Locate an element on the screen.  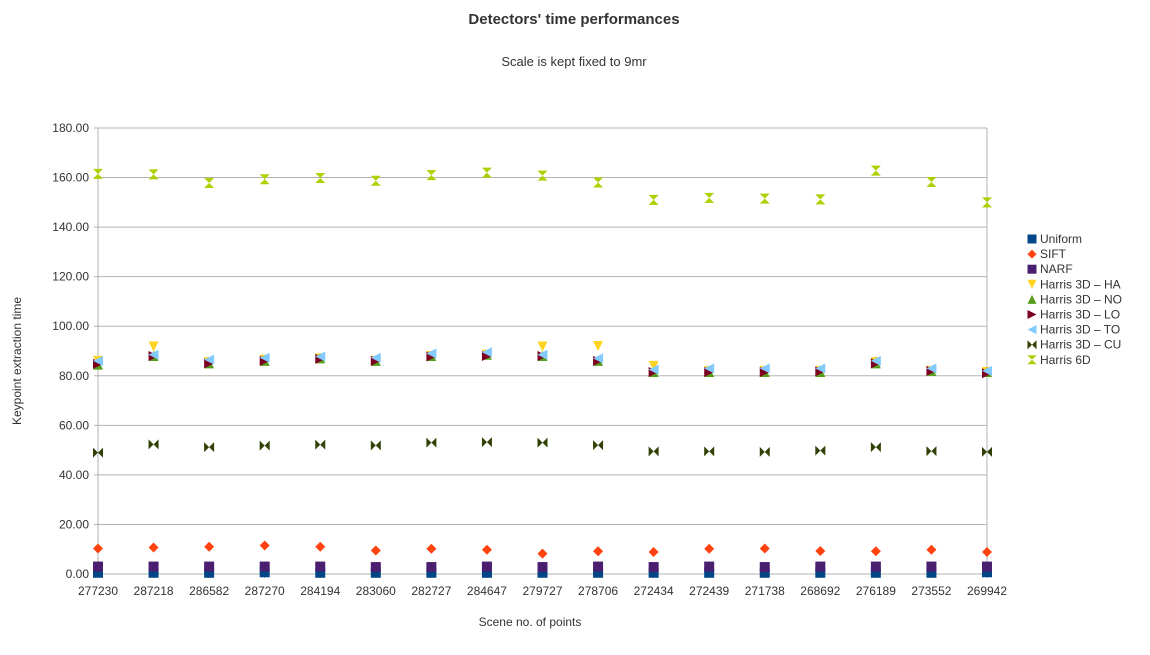
y-tick-label: 140.00 is located at coordinates (70, 227).